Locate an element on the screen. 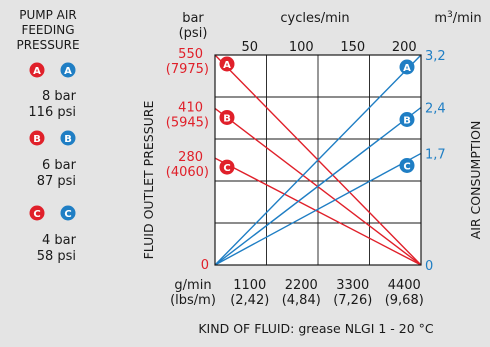 The height and width of the screenshot is (347, 490). legend-item-a: A A 8 bar 116 psi is located at coordinates (52, 91).